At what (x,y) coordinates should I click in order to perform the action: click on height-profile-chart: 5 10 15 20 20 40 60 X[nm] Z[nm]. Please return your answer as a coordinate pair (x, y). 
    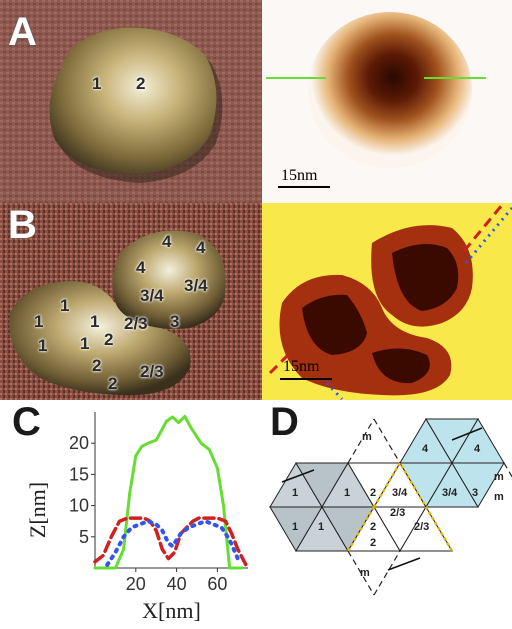
    Looking at the image, I should click on (136, 517).